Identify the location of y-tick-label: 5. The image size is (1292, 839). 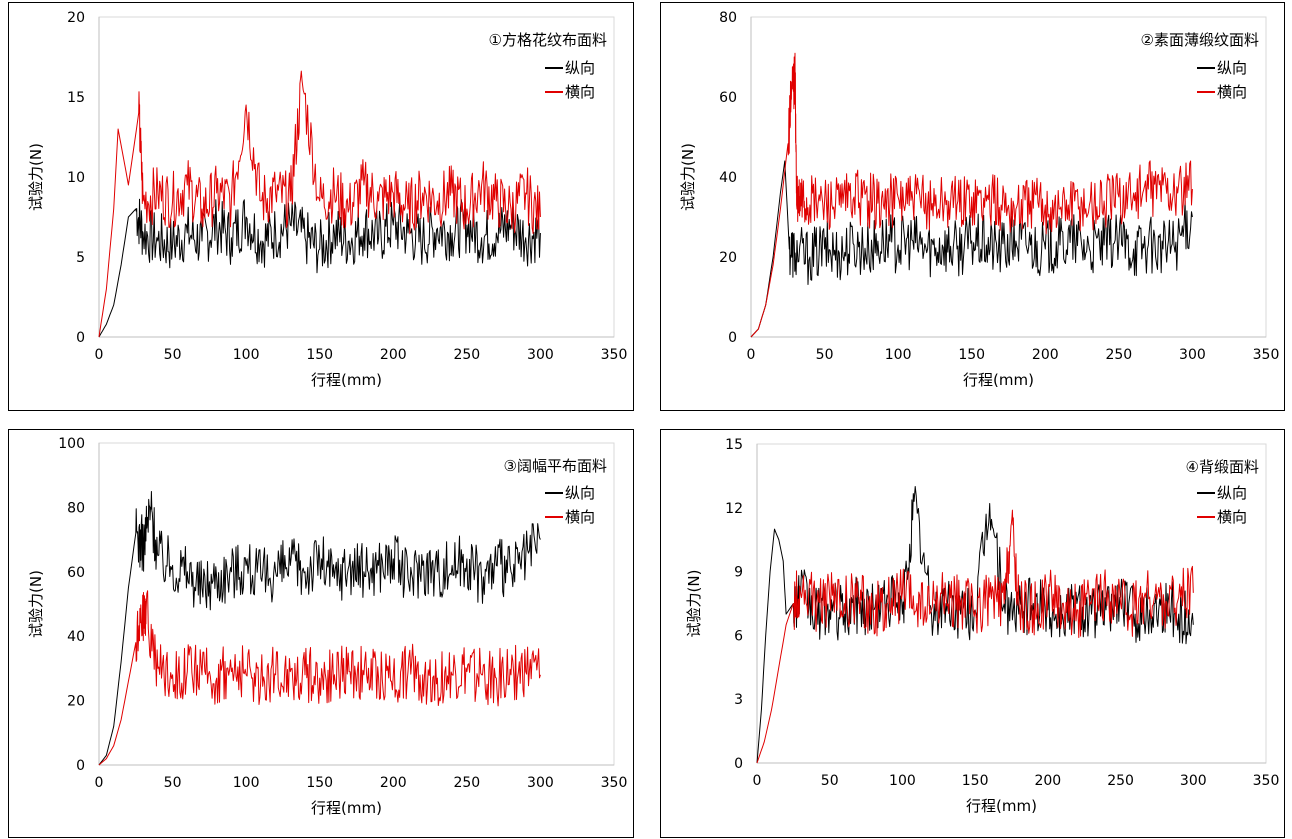
(80, 258).